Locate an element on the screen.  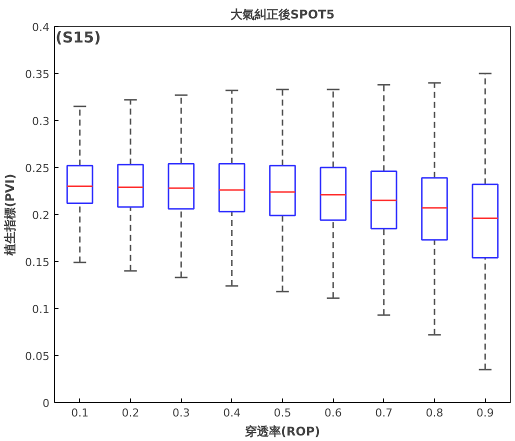
chart-title: 大氣糾正後SPOT5 is located at coordinates (282, 15).